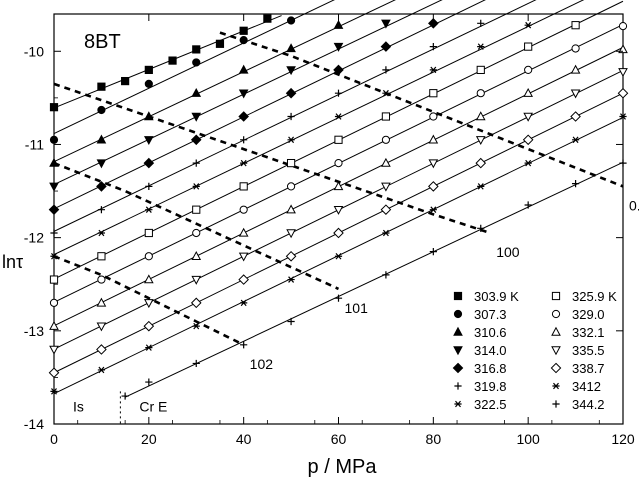 The width and height of the screenshot is (639, 481). I want to click on y-axis-label: lnτ, so click(12, 262).